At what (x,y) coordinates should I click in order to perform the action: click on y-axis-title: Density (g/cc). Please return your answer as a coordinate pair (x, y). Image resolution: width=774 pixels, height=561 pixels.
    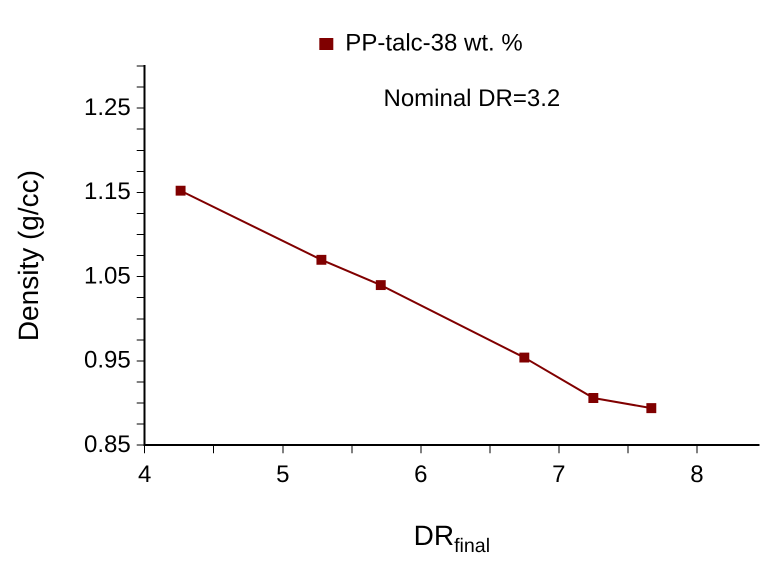
    Looking at the image, I should click on (28, 256).